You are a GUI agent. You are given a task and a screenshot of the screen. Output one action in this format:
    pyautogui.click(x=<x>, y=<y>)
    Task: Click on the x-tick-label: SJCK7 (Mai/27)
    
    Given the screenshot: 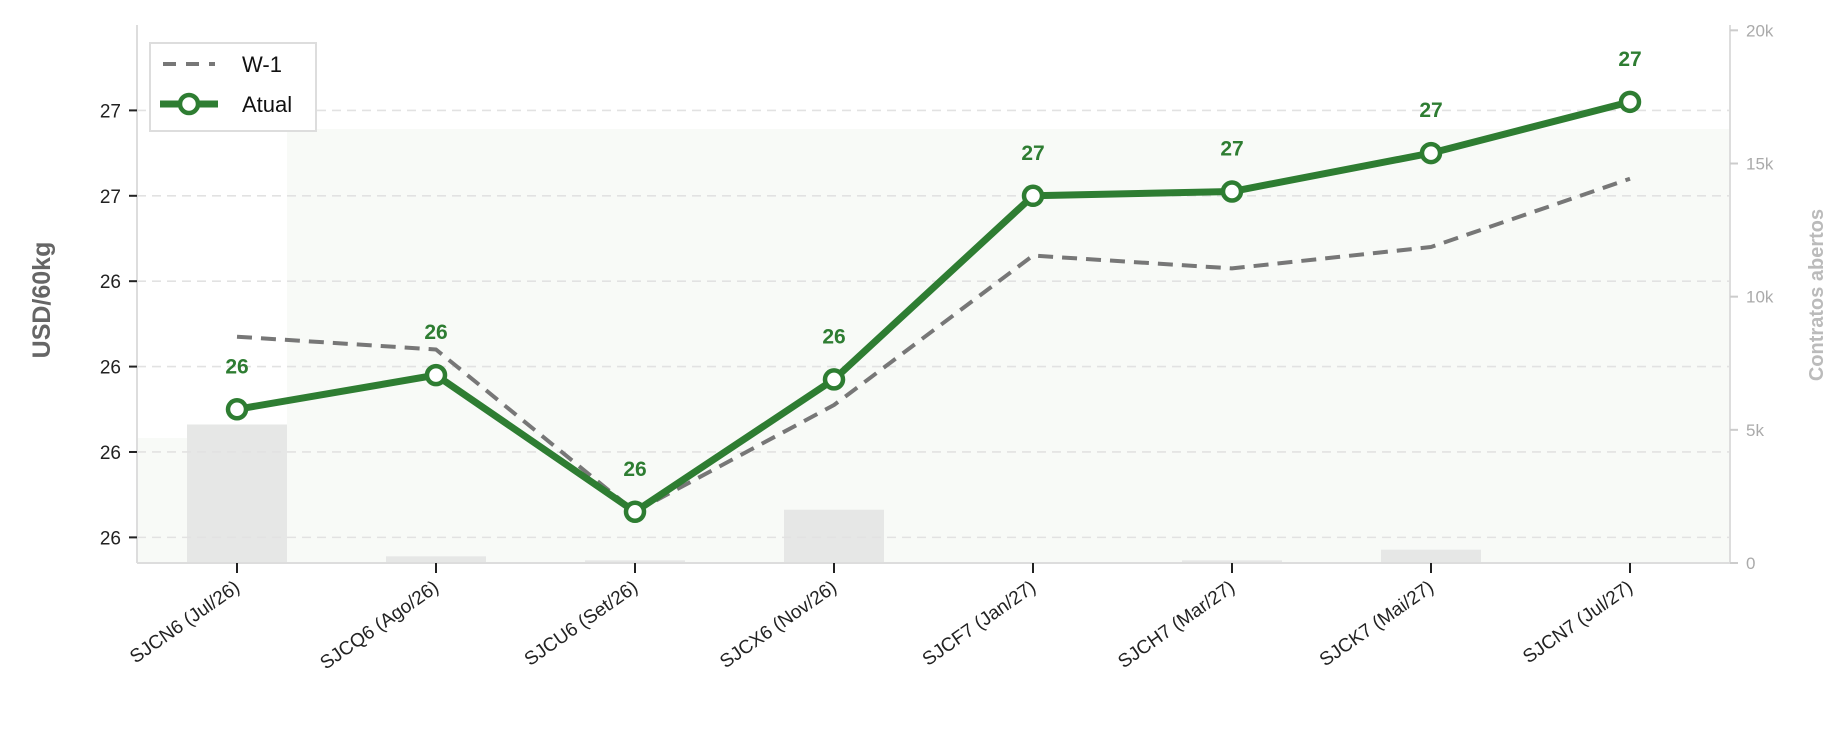 What is the action you would take?
    pyautogui.click(x=1377, y=624)
    